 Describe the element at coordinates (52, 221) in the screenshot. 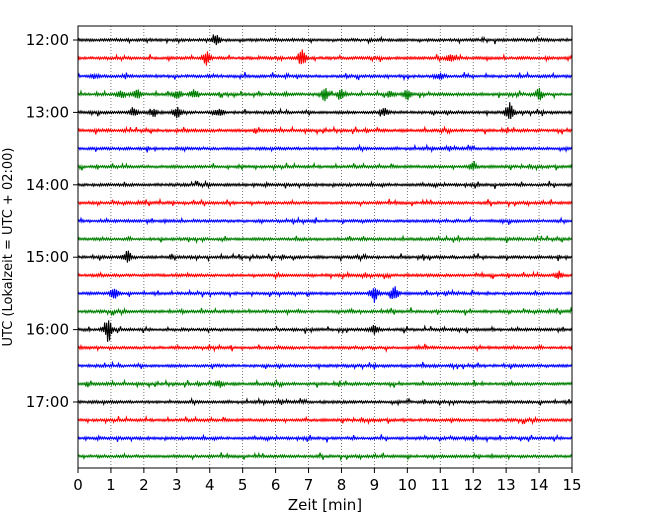

I see `y-axis-ticks: 12:00 13:00 14:00 15:00 16:00 17:00` at that location.